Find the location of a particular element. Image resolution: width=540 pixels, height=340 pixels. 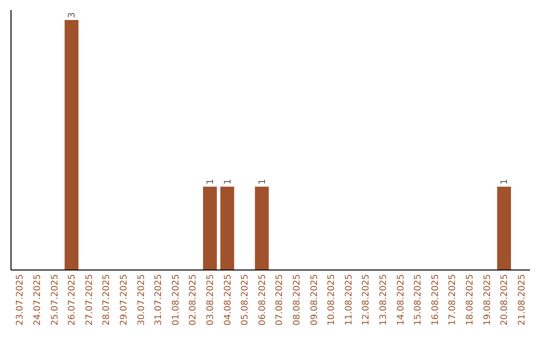

x-tick-label: 28.07.2025 is located at coordinates (107, 300).